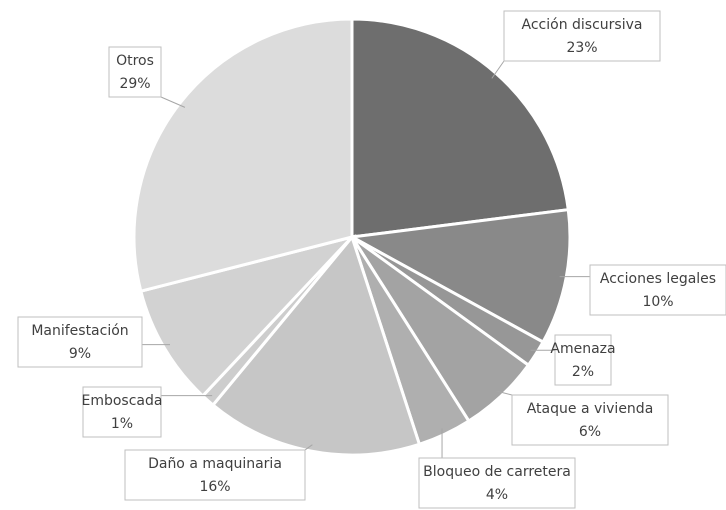  What do you see at coordinates (590, 432) in the screenshot?
I see `slice-value-label: 6%` at bounding box center [590, 432].